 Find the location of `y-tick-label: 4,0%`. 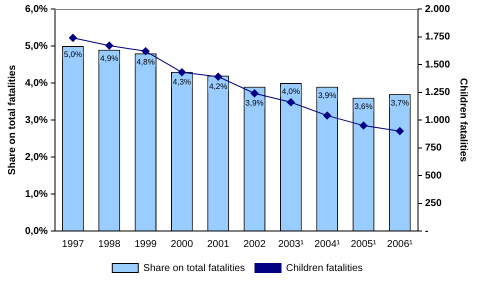

y-tick-label: 4,0% is located at coordinates (36, 83).